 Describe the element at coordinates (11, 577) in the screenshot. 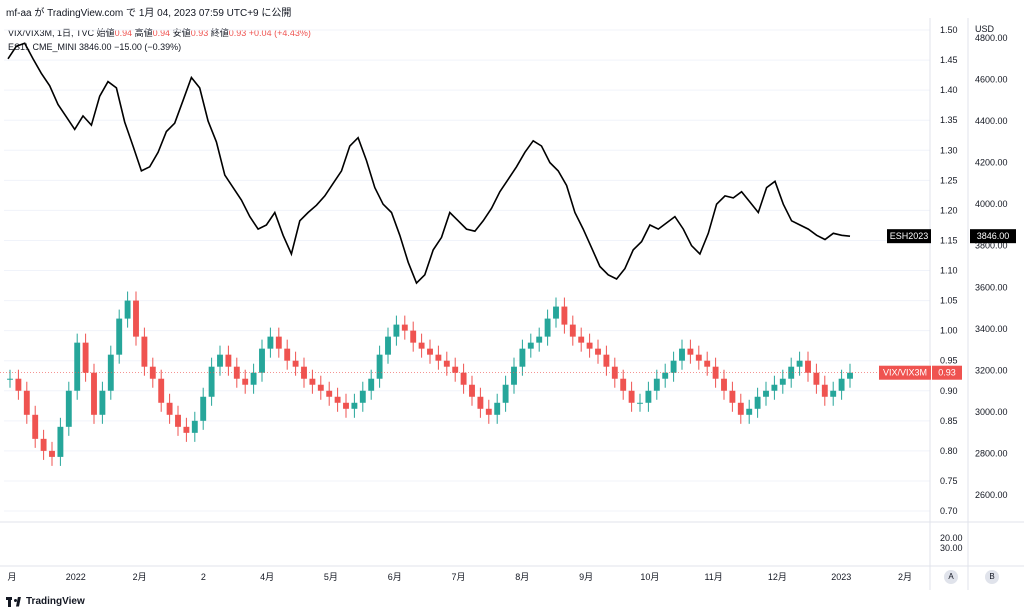

I see `x-tick-label: 月` at that location.